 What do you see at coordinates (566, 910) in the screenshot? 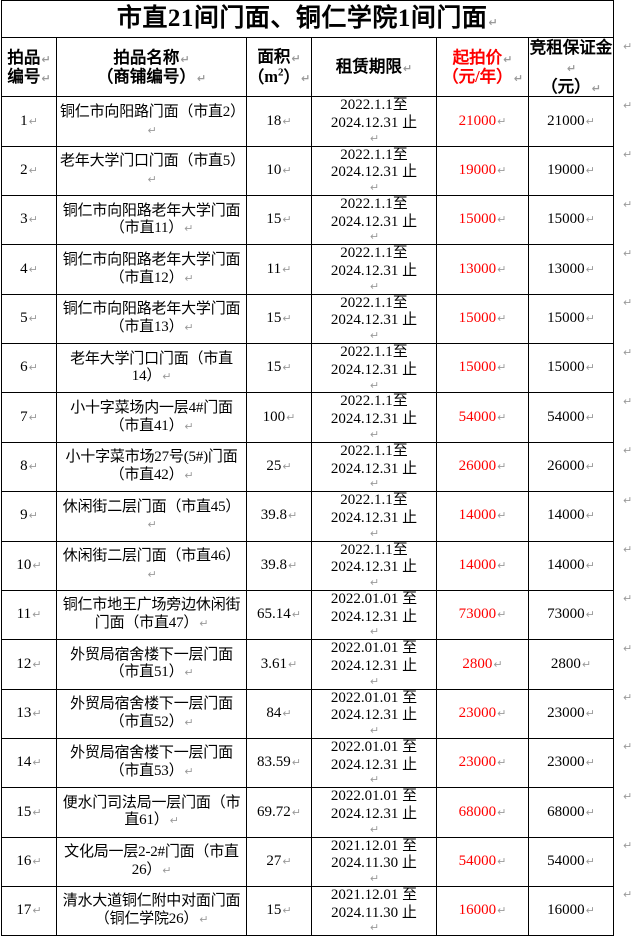
I see `deposit-text: 16000` at bounding box center [566, 910].